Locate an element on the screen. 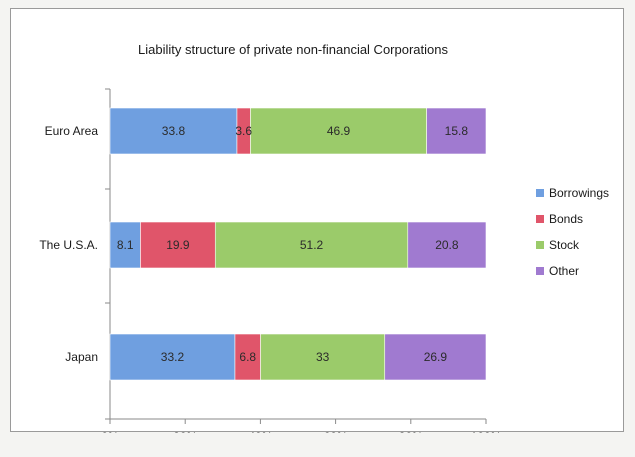 Image resolution: width=635 pixels, height=457 pixels. category-label: Japan is located at coordinates (81, 357).